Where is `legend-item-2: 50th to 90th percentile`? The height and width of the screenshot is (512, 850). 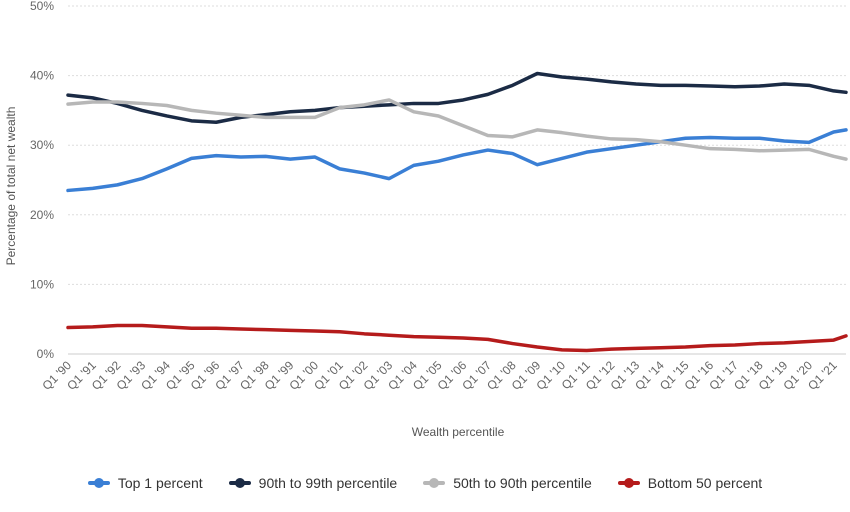
legend-item-2: 50th to 90th percentile is located at coordinates (507, 483).